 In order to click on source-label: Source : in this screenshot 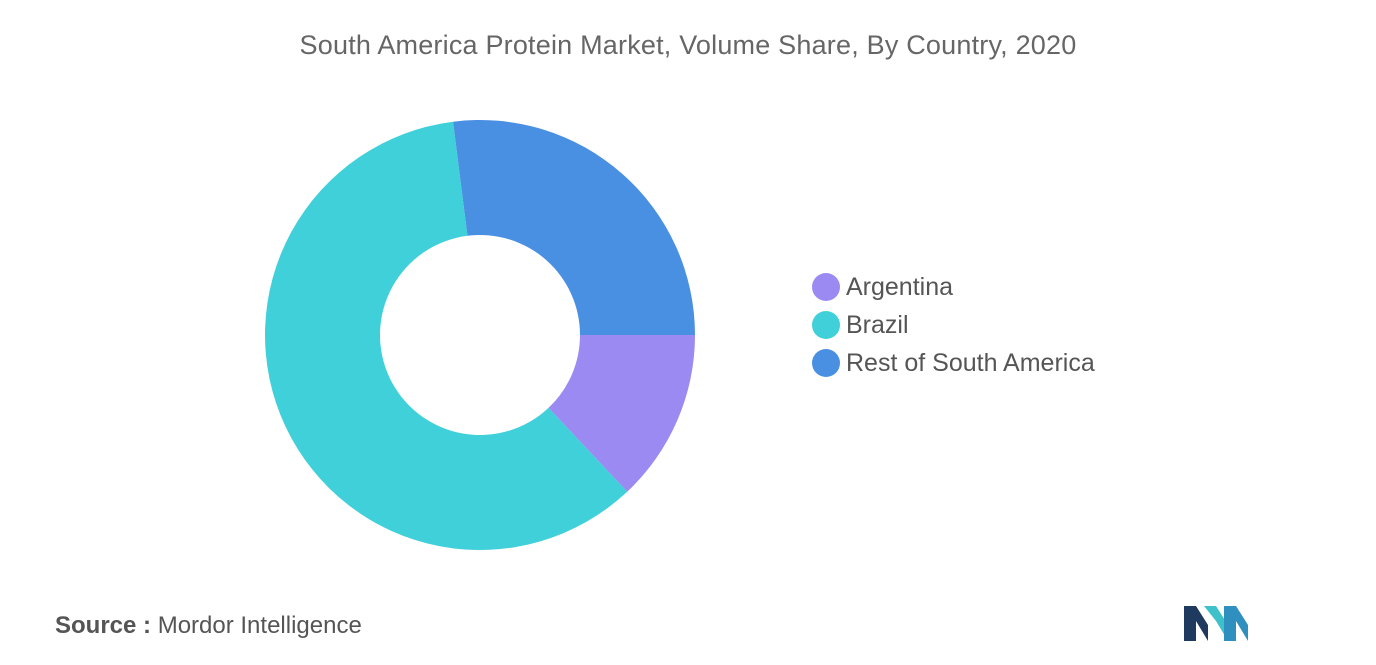, I will do `click(103, 625)`.